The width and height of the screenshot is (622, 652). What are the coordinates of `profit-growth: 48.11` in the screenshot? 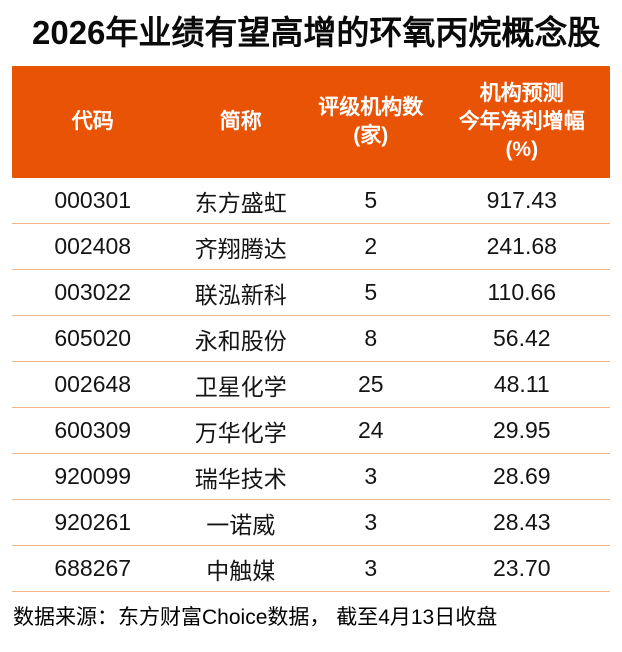 It's located at (521, 384).